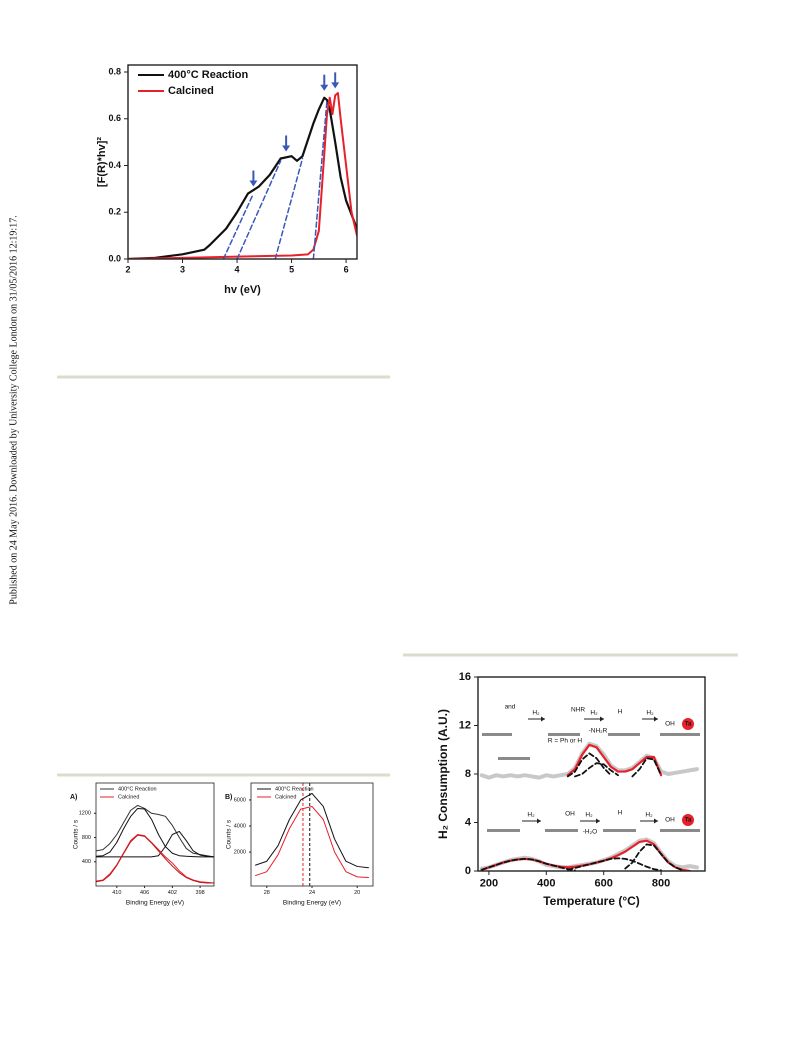 The width and height of the screenshot is (793, 1039). Describe the element at coordinates (465, 677) in the screenshot. I see `y-tick-label: 16` at that location.